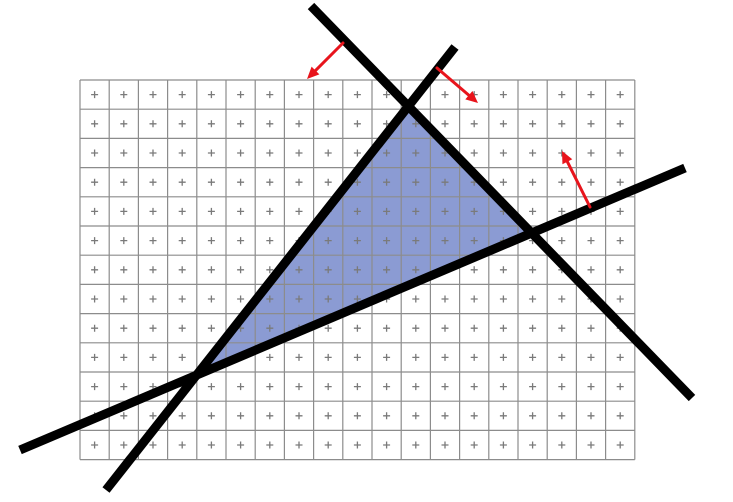 The width and height of the screenshot is (733, 502). I want to click on normal-arrow-top-right-edge, so click(326, 60).